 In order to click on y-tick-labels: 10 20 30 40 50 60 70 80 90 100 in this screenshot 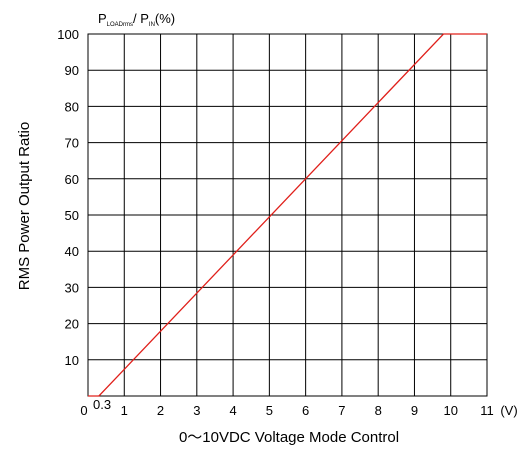, I will do `click(68, 197)`.